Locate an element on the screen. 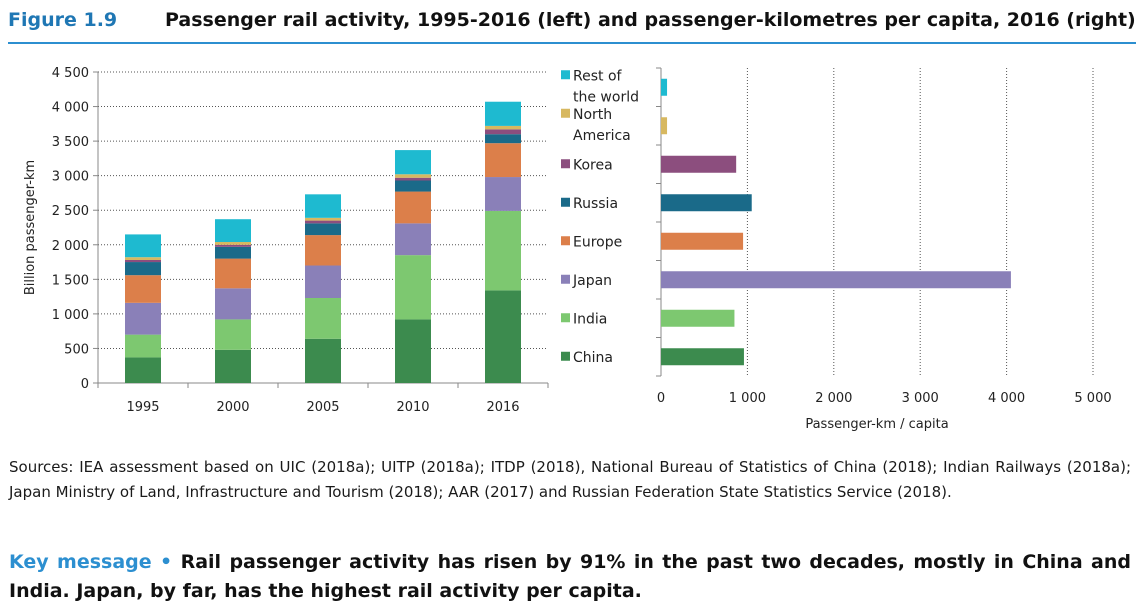  y-tick-label: 0 is located at coordinates (85, 384).